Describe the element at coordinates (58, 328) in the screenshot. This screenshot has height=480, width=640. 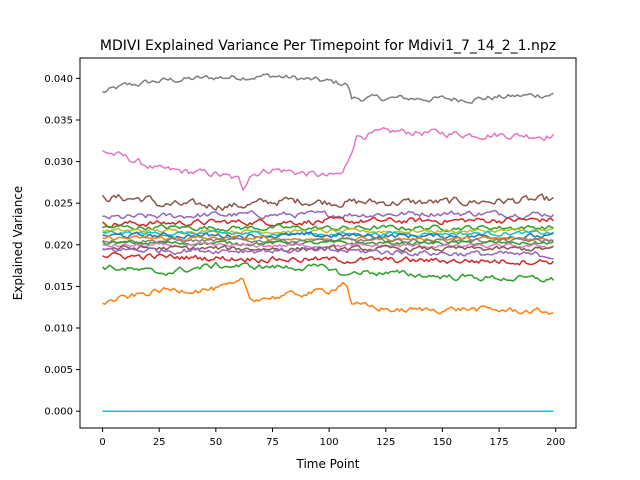
I see `y-tick-label: 0.010` at that location.